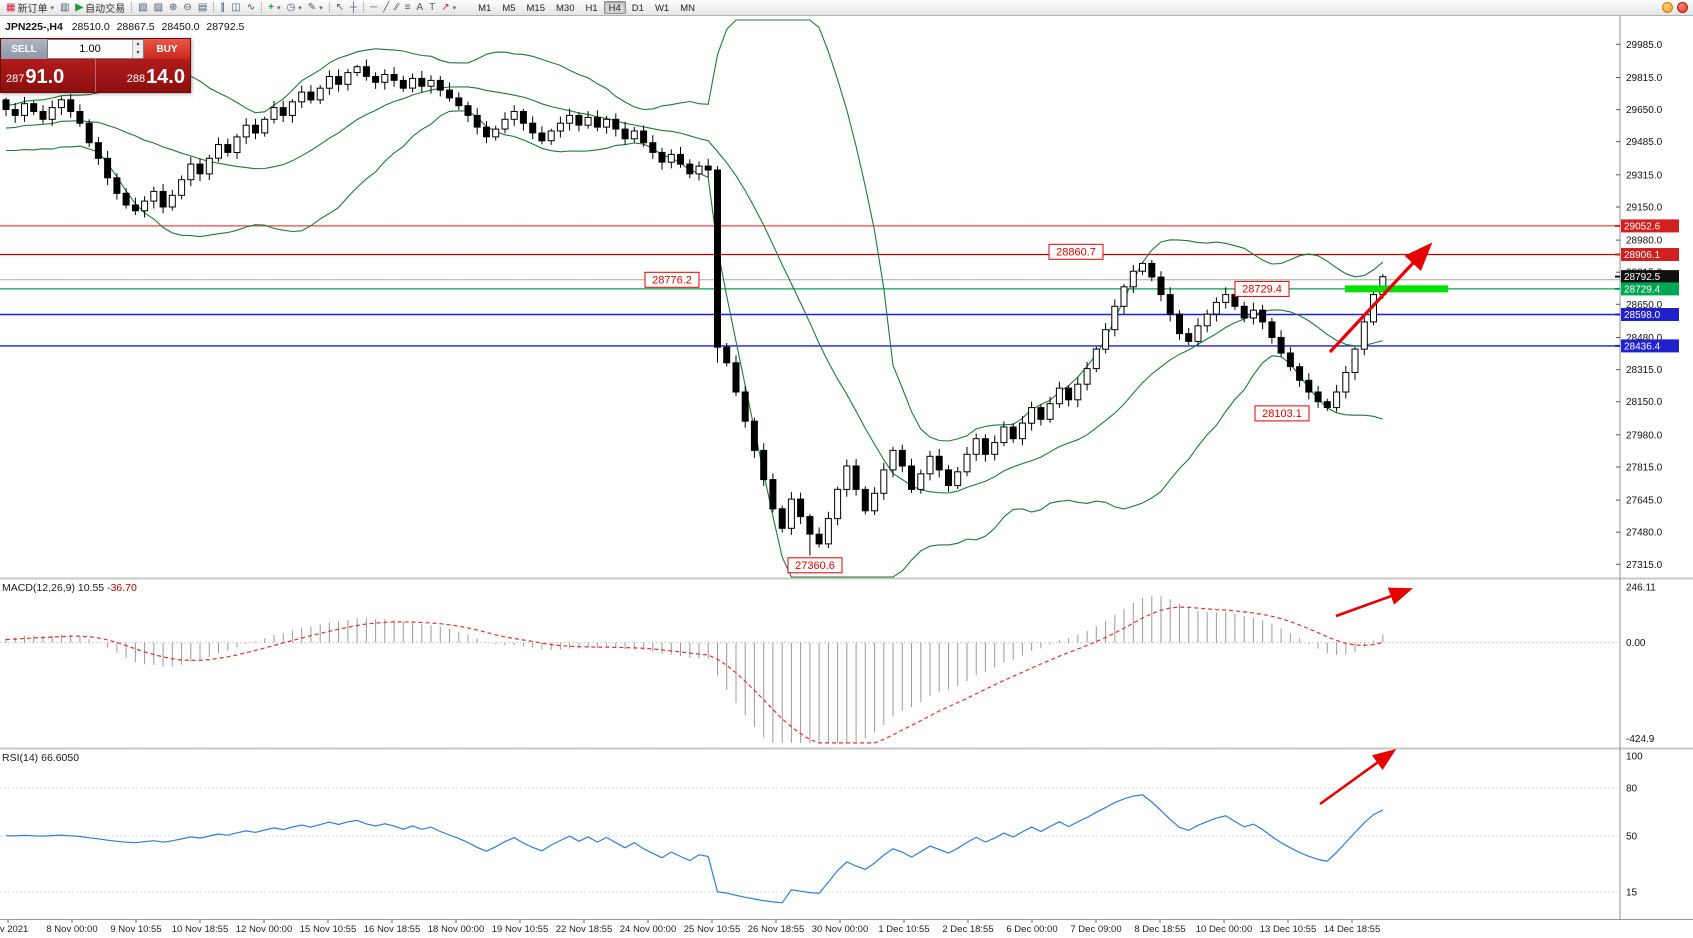  I want to click on svg-text: 29150.0, so click(1644, 208).